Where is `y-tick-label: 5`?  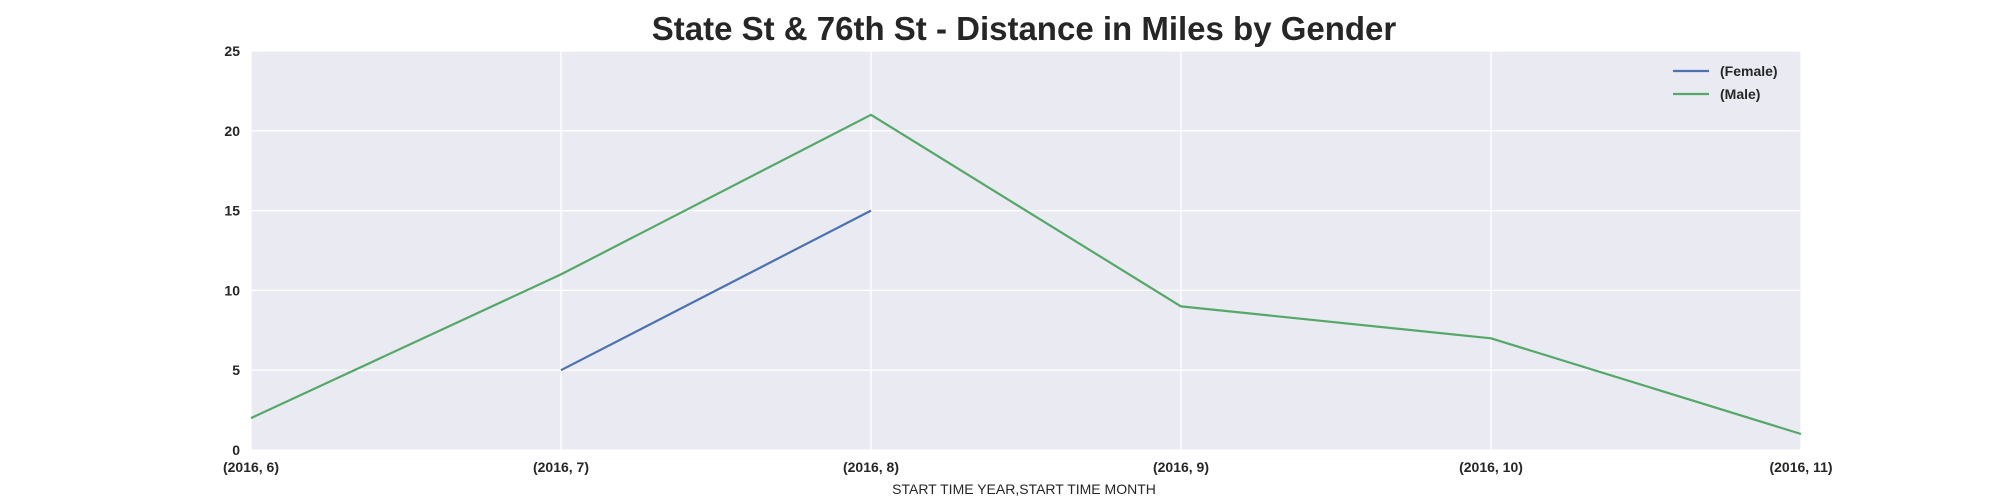 y-tick-label: 5 is located at coordinates (236, 370).